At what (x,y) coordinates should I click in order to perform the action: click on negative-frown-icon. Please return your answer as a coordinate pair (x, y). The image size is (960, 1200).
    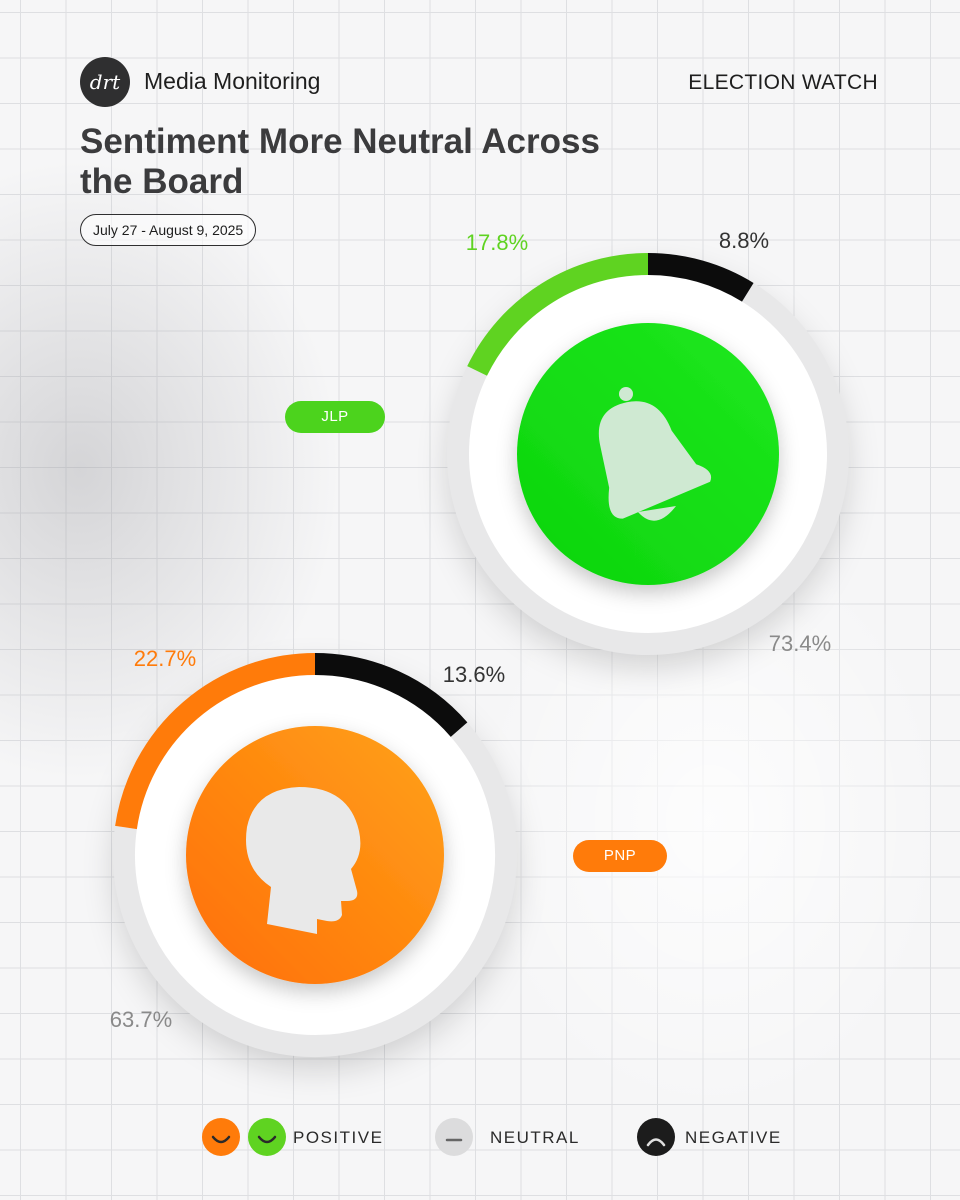
    Looking at the image, I should click on (656, 1137).